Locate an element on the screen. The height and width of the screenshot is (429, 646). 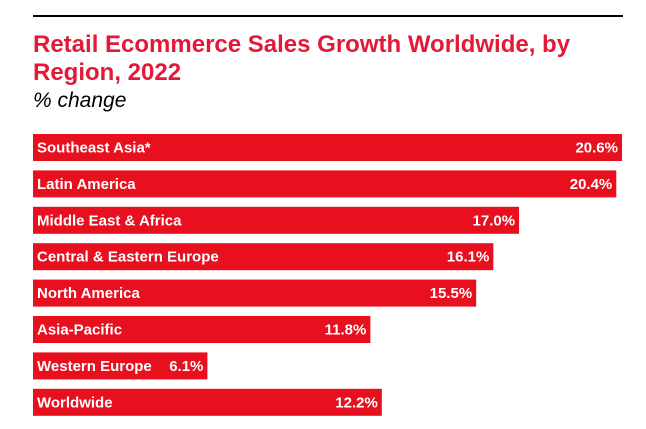
category-label: Latin America is located at coordinates (86, 184).